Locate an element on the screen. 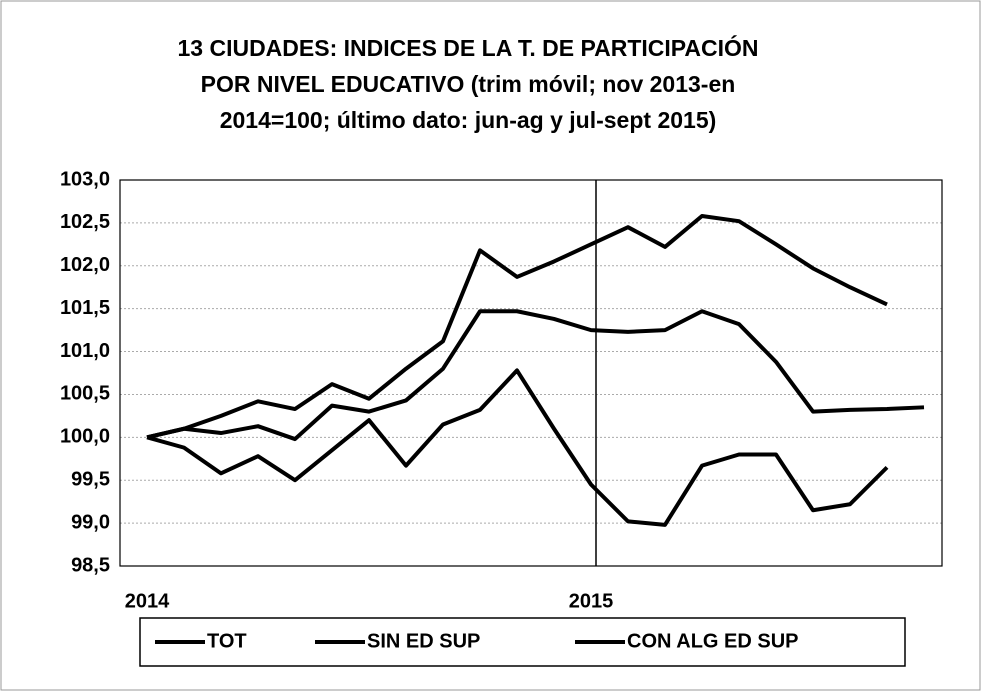 This screenshot has width=981, height=691. y-tick-label: 101,0 is located at coordinates (85, 351).